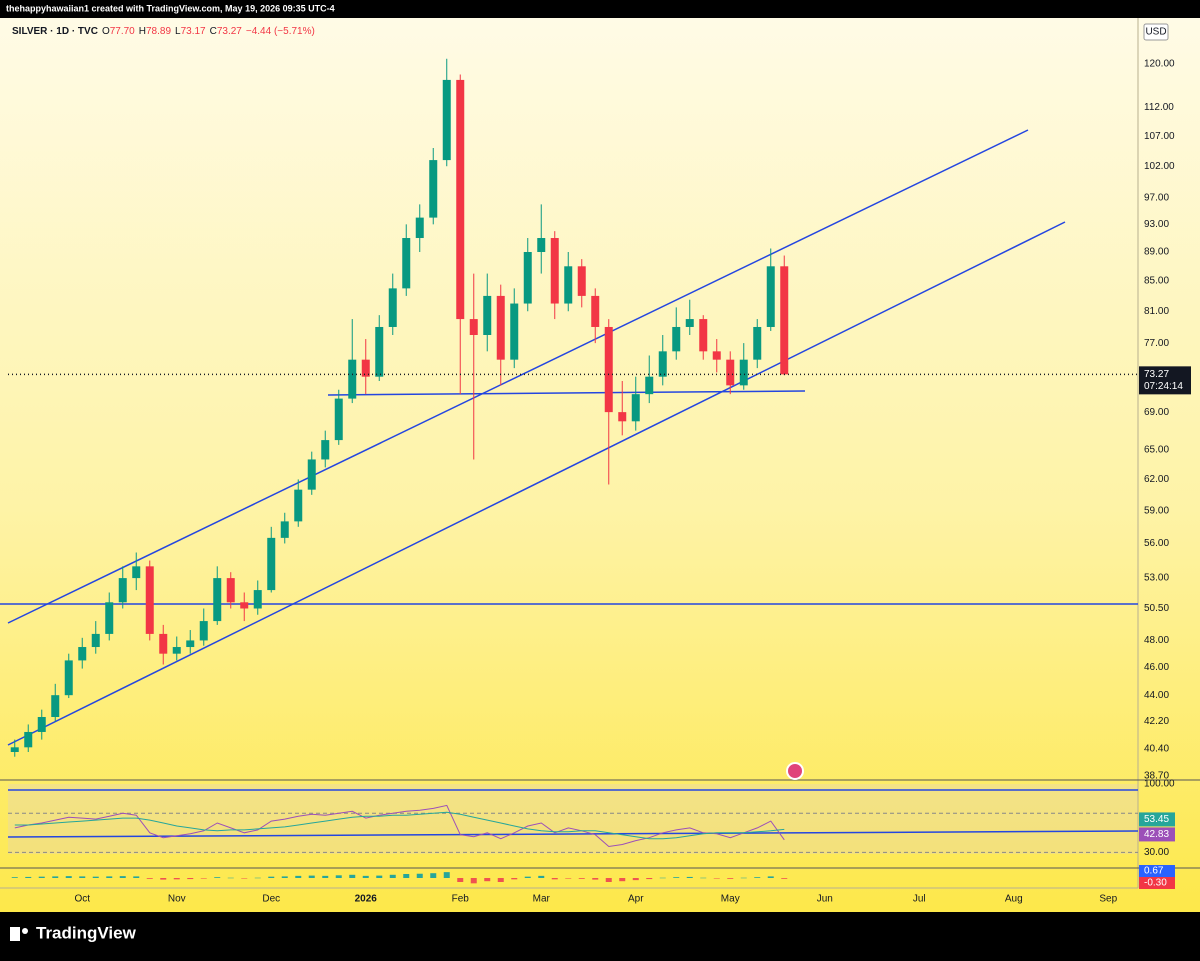 This screenshot has width=1200, height=961. Describe the element at coordinates (1156, 412) in the screenshot. I see `y-tick-label: 69.00` at that location.